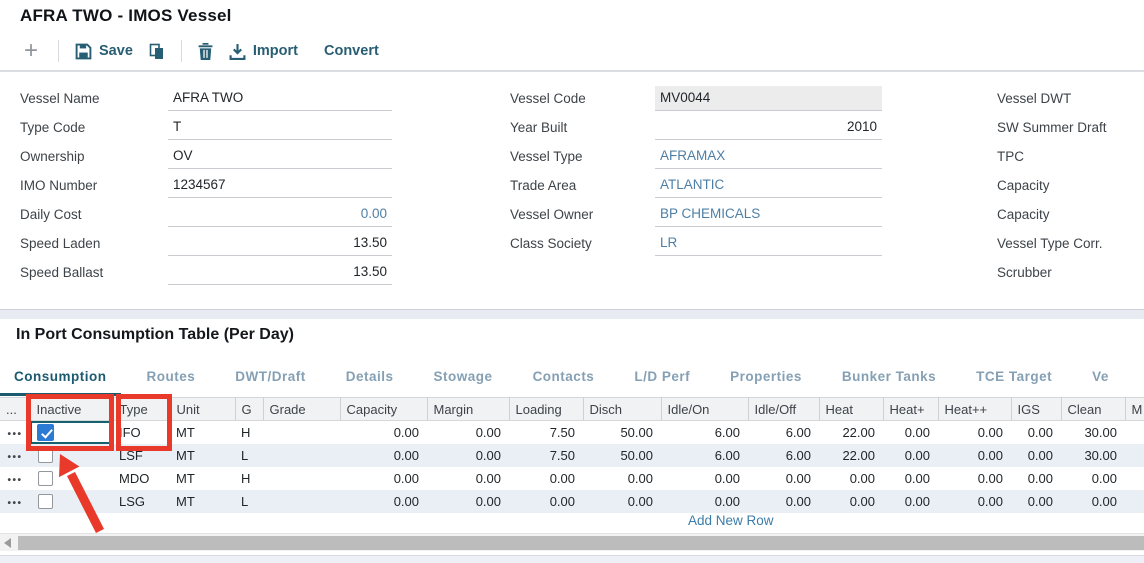 This screenshot has height=563, width=1144. Describe the element at coordinates (280, 98) in the screenshot. I see `vessel-name-field: AFRA TWO` at that location.